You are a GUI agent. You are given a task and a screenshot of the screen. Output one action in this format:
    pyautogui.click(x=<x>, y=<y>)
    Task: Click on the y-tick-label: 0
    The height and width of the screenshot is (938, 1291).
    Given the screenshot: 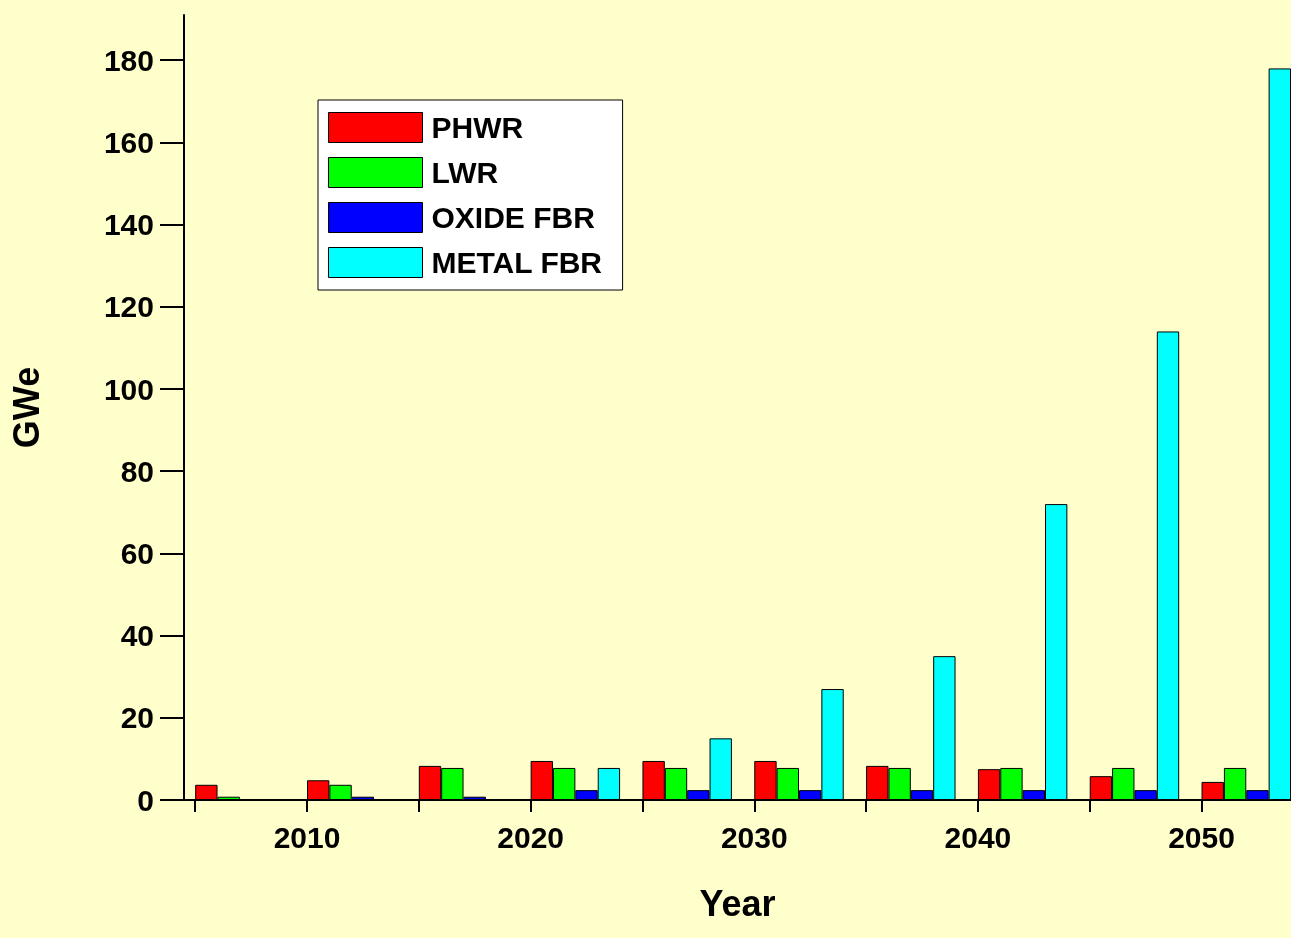 What is the action you would take?
    pyautogui.click(x=145, y=800)
    